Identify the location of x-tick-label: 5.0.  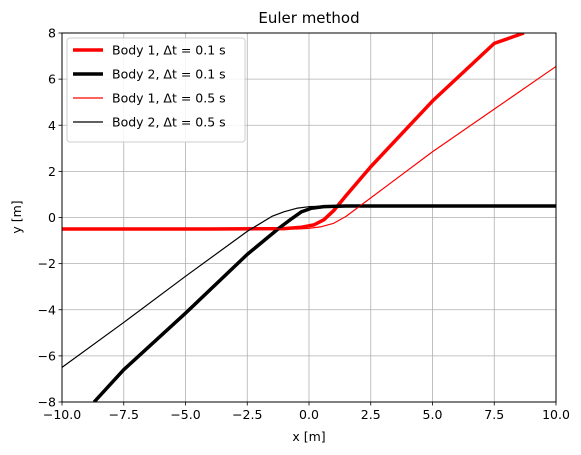
(433, 414).